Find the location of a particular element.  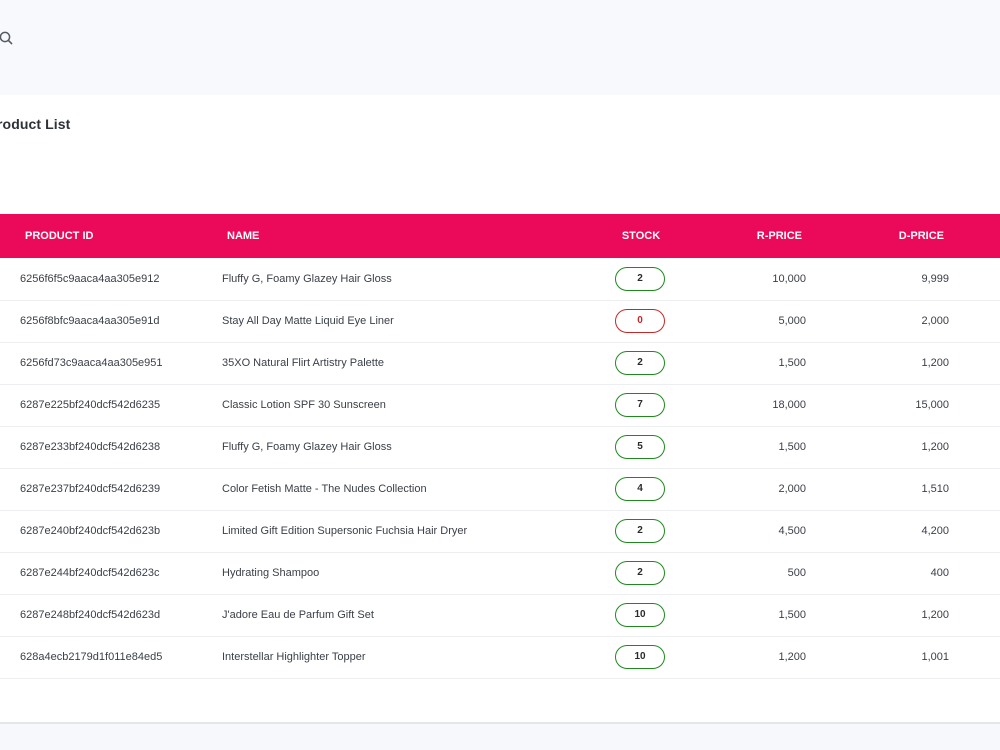

column-header-name: NAME is located at coordinates (243, 236).